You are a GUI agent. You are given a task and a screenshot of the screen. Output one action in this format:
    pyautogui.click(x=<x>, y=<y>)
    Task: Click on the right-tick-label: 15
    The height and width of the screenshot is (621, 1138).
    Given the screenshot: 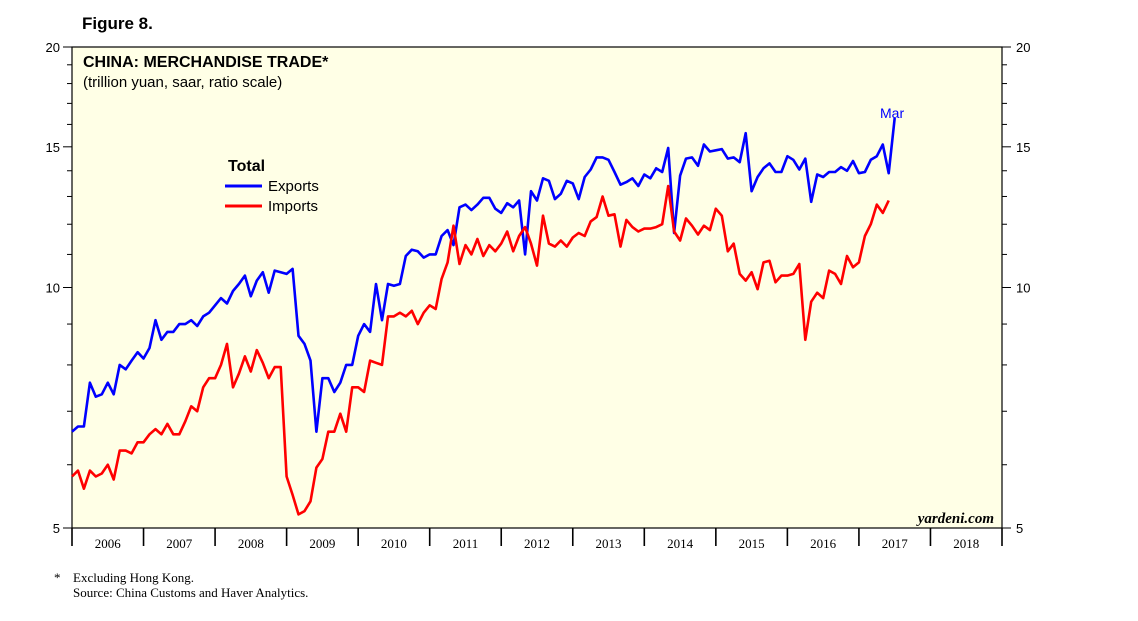 What is the action you would take?
    pyautogui.click(x=1023, y=147)
    